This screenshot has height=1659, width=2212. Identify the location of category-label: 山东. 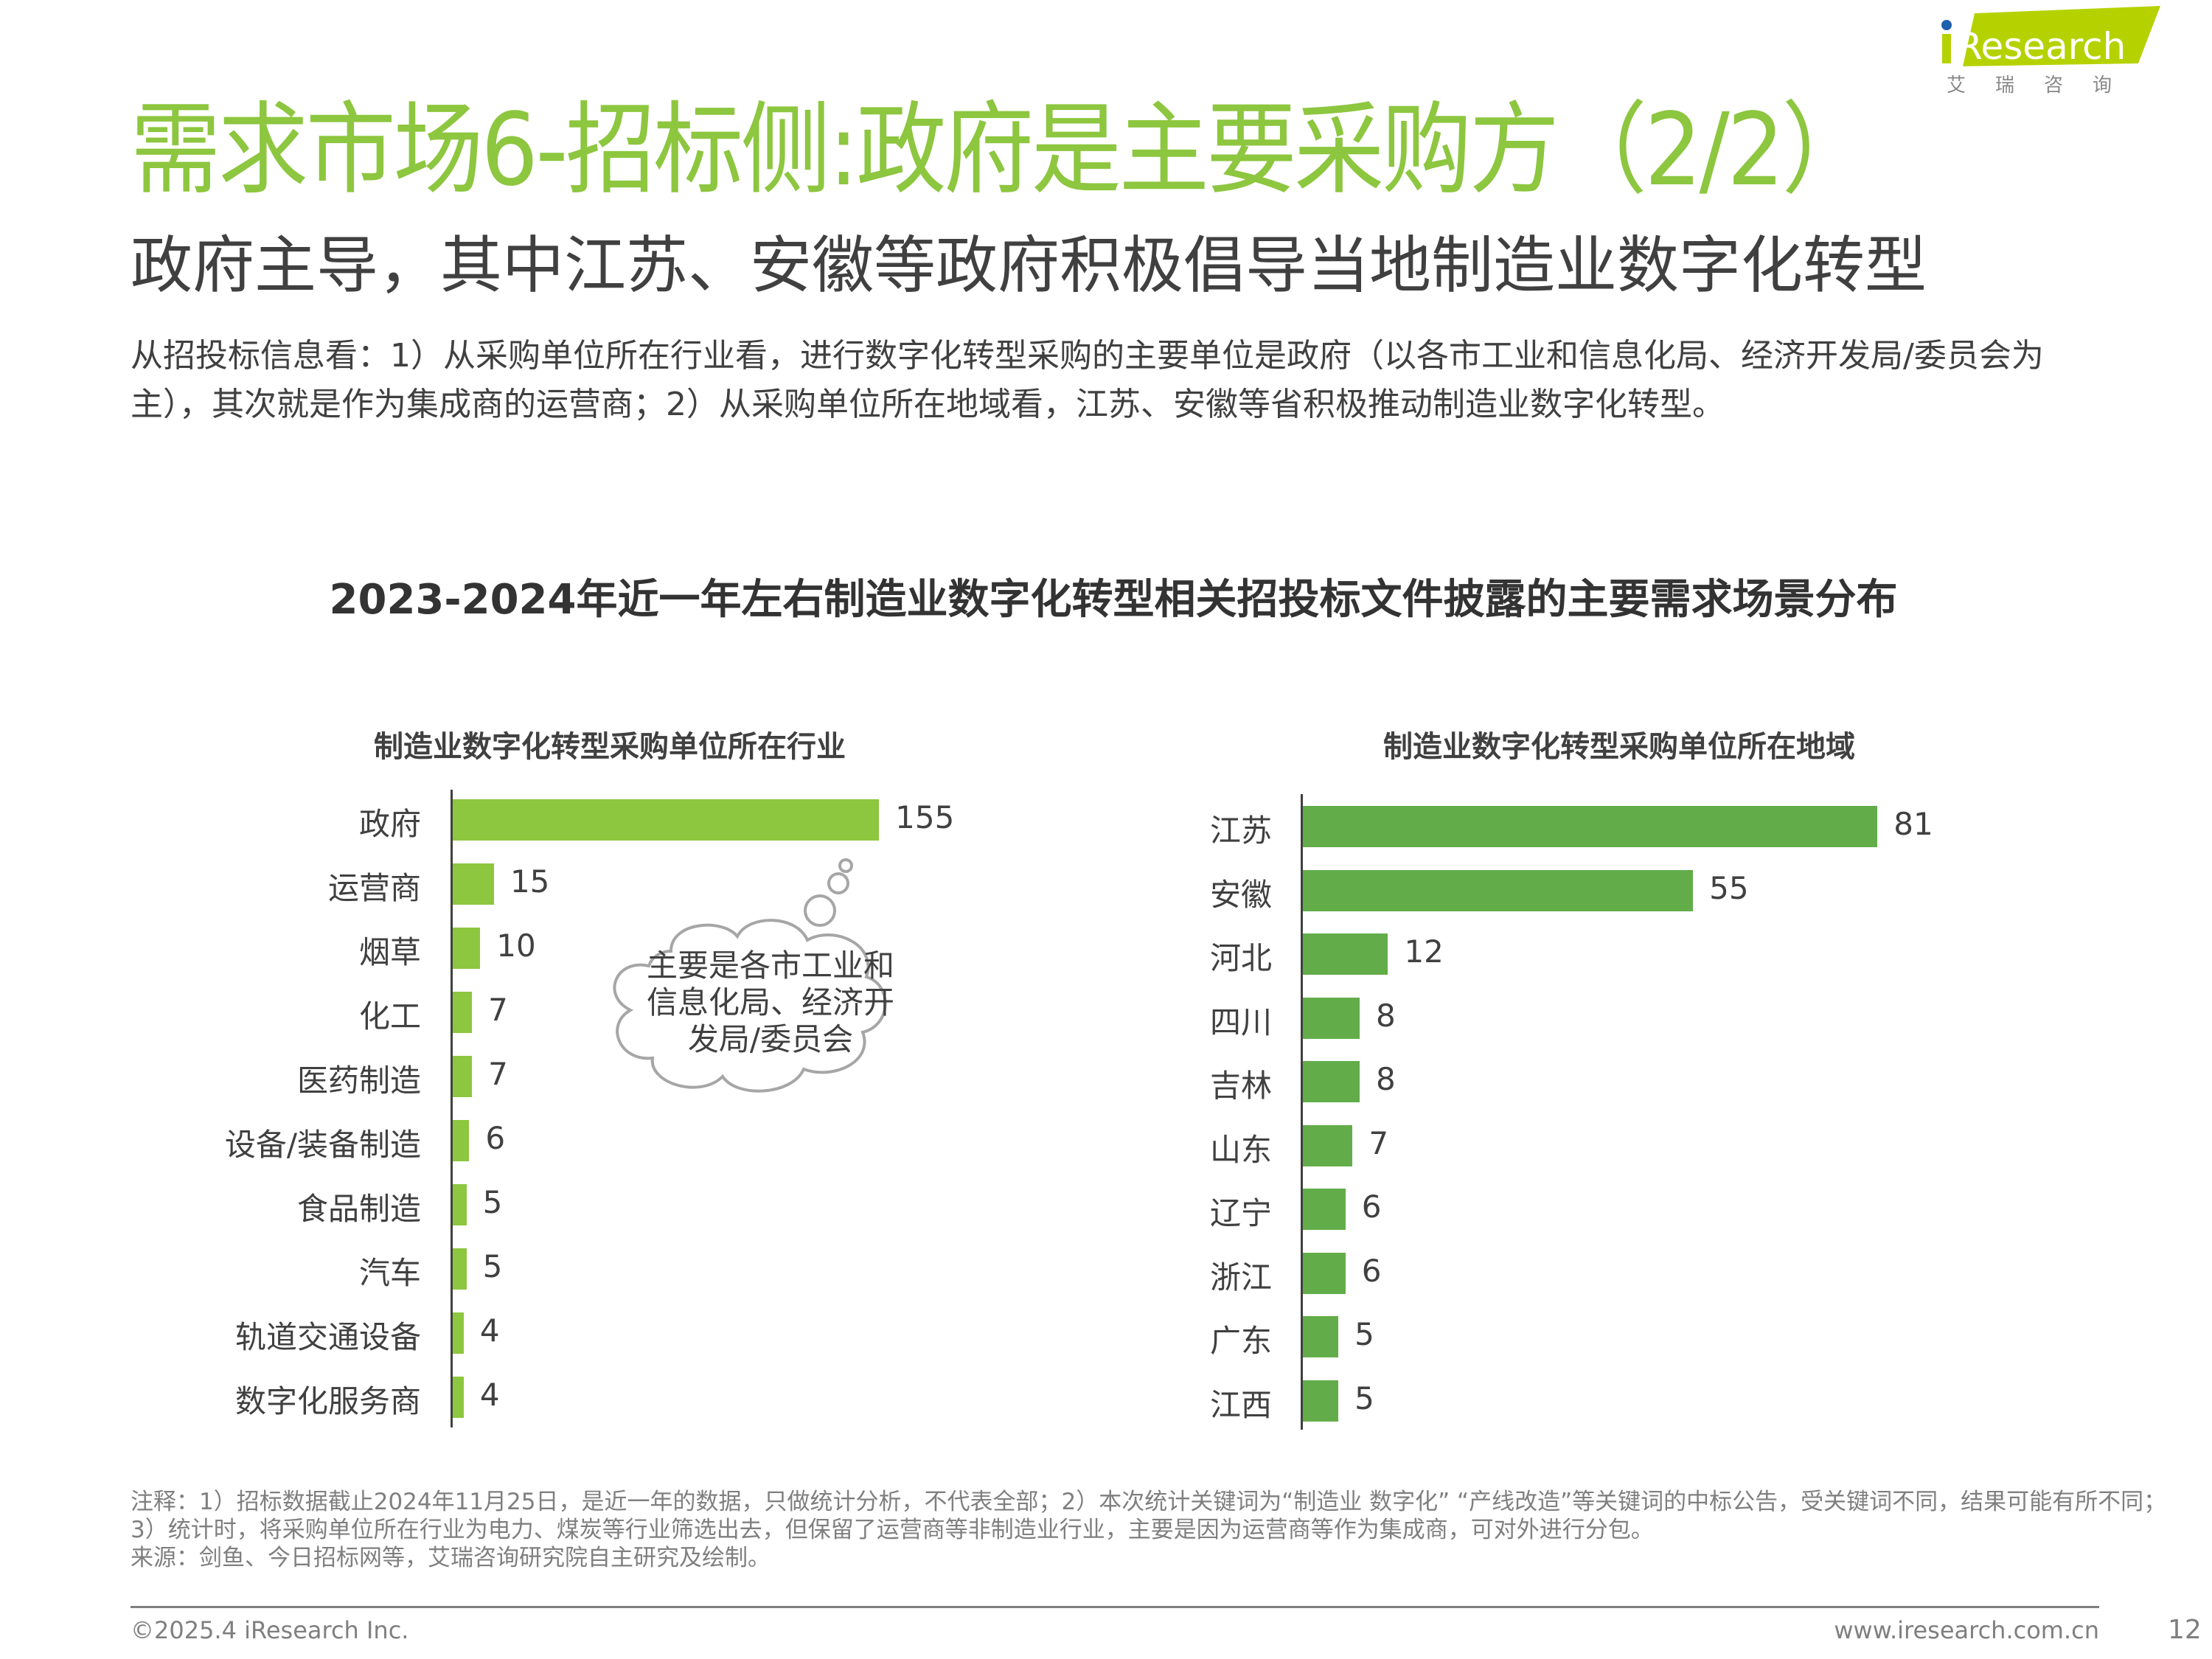
(1240, 1149).